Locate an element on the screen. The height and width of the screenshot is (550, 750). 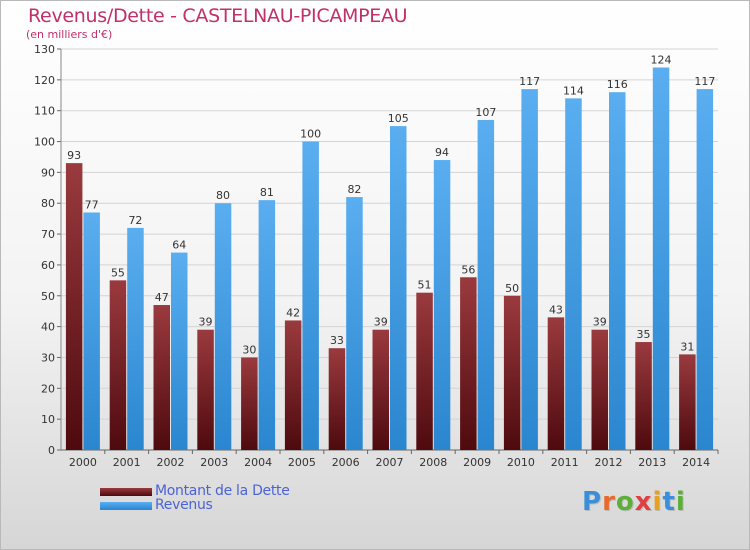
data-label-debt: 42 is located at coordinates (293, 312).